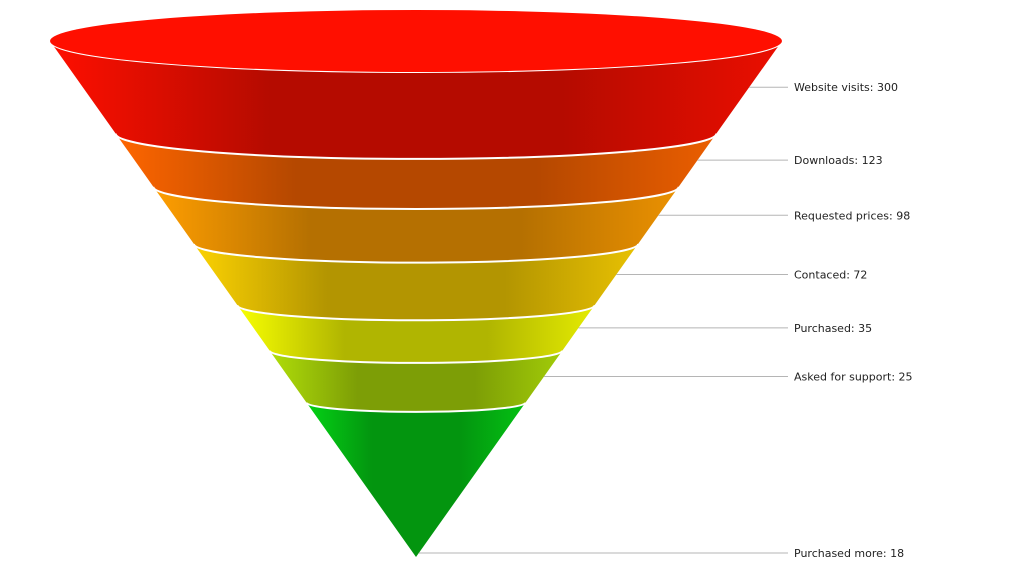 The width and height of the screenshot is (1024, 570). I want to click on slice-separator-contaced, so click(416, 253).